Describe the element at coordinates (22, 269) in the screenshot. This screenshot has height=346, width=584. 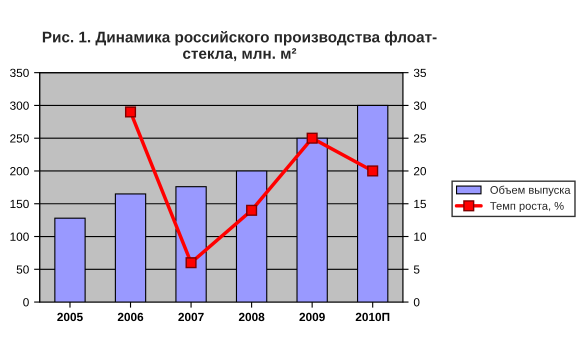
I see `y-tick-label: 50` at that location.